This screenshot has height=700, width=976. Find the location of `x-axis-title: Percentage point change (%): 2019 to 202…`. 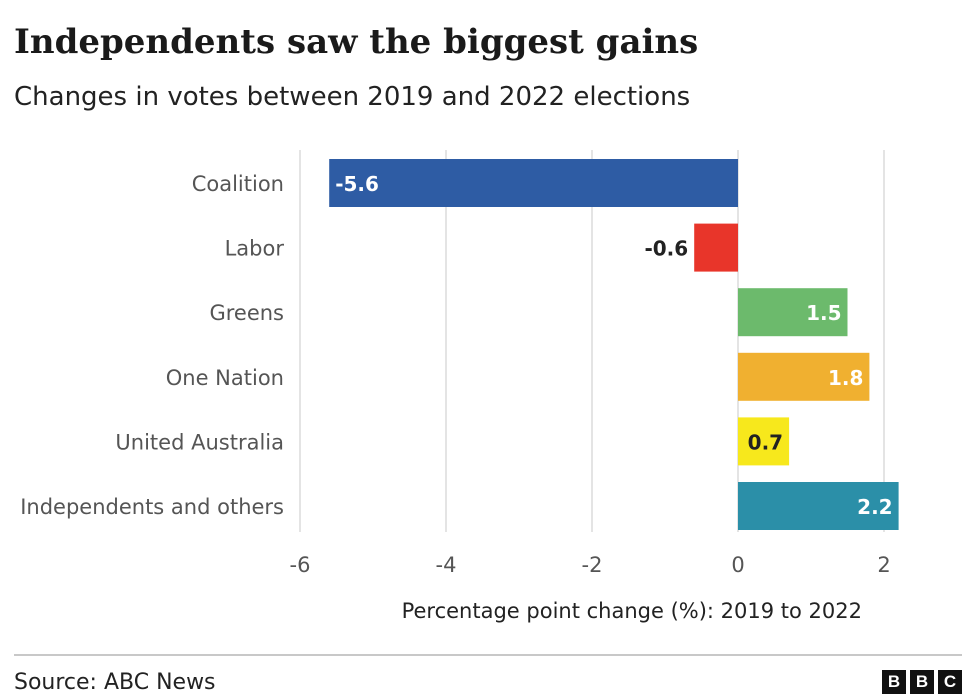

x-axis-title: Percentage point change (%): 2019 to 202… is located at coordinates (632, 611).